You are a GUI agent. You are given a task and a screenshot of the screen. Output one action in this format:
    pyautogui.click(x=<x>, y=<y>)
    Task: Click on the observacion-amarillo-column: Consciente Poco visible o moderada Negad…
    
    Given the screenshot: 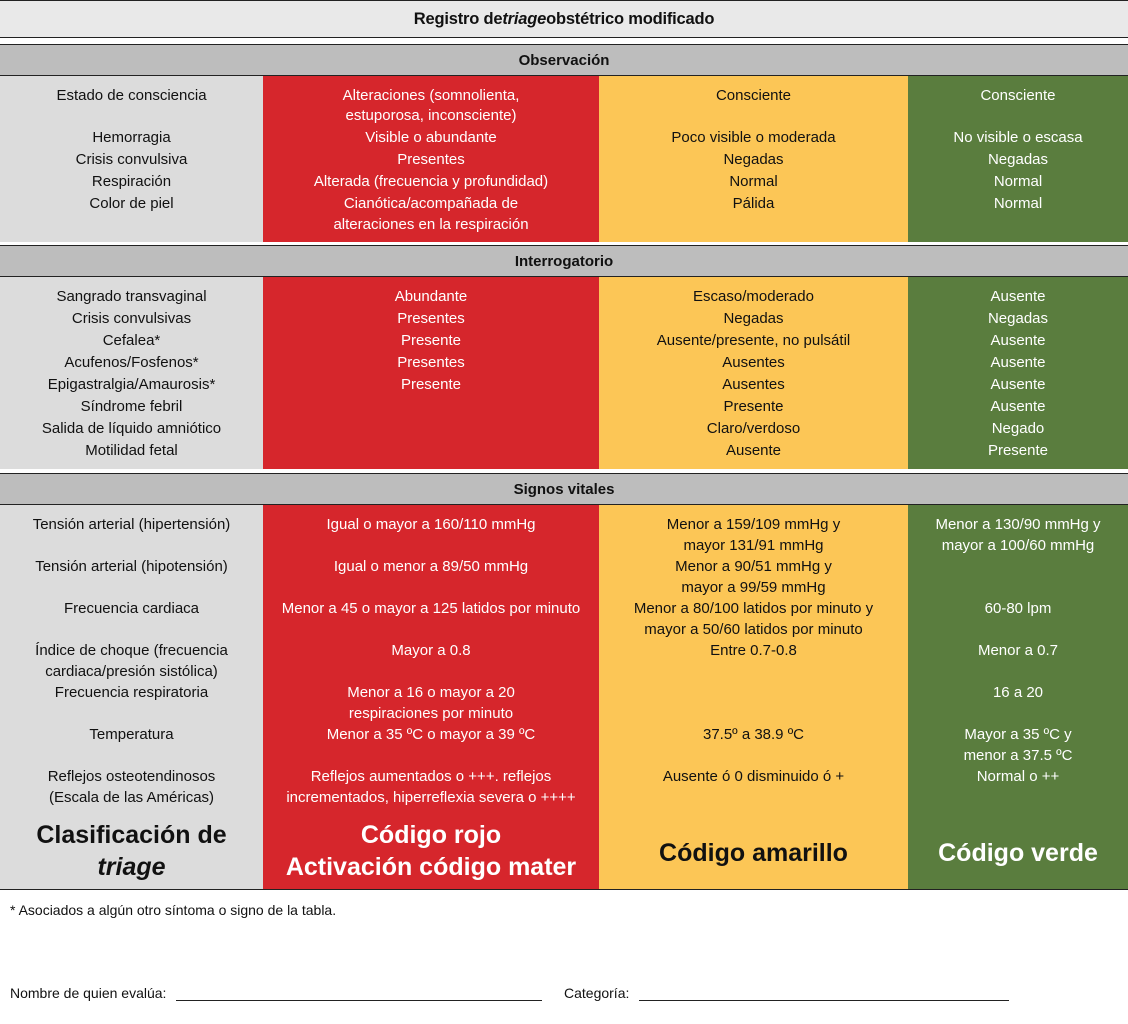 What is the action you would take?
    pyautogui.click(x=753, y=159)
    